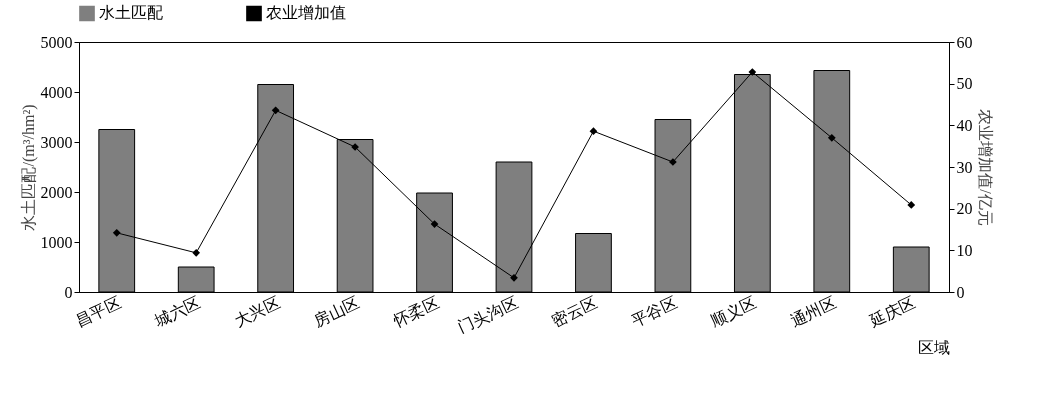 The width and height of the screenshot is (1058, 396). I want to click on x-tick-label: 城六区, so click(177, 311).